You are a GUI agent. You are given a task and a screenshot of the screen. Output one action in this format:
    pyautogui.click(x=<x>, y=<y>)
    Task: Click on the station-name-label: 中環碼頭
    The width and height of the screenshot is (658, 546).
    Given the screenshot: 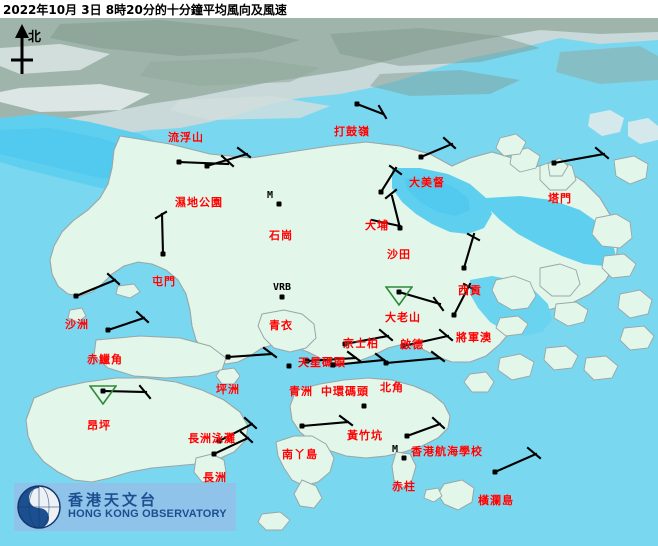 What is the action you would take?
    pyautogui.click(x=345, y=391)
    